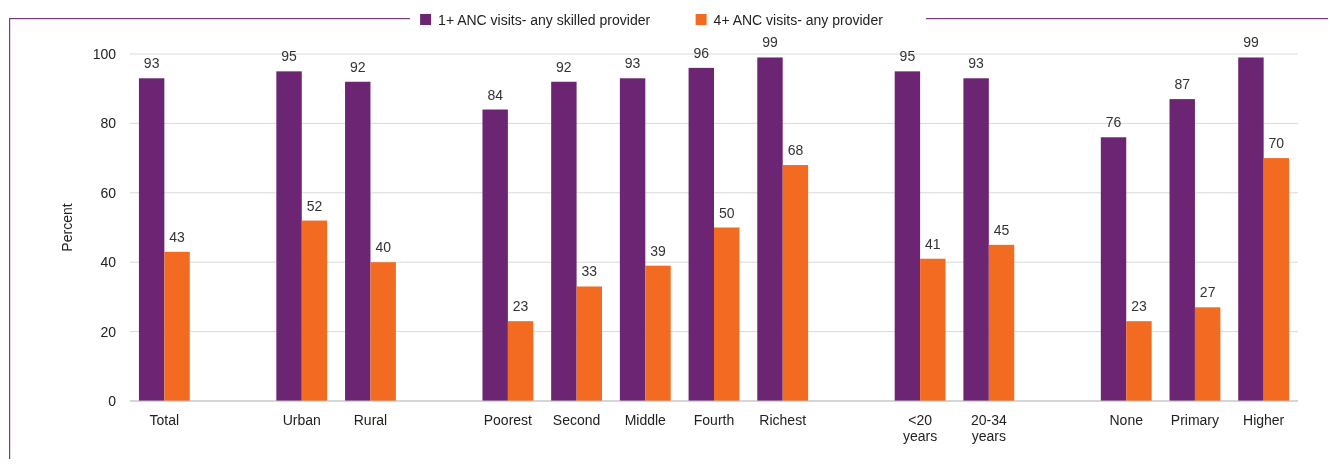  Describe the element at coordinates (108, 331) in the screenshot. I see `y-tick-label: 20` at that location.